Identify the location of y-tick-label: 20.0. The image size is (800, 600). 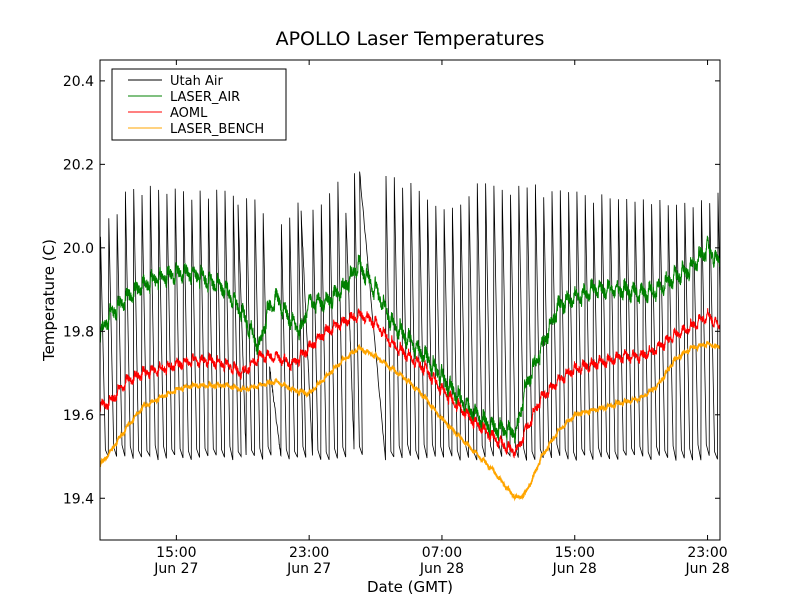
(78, 249).